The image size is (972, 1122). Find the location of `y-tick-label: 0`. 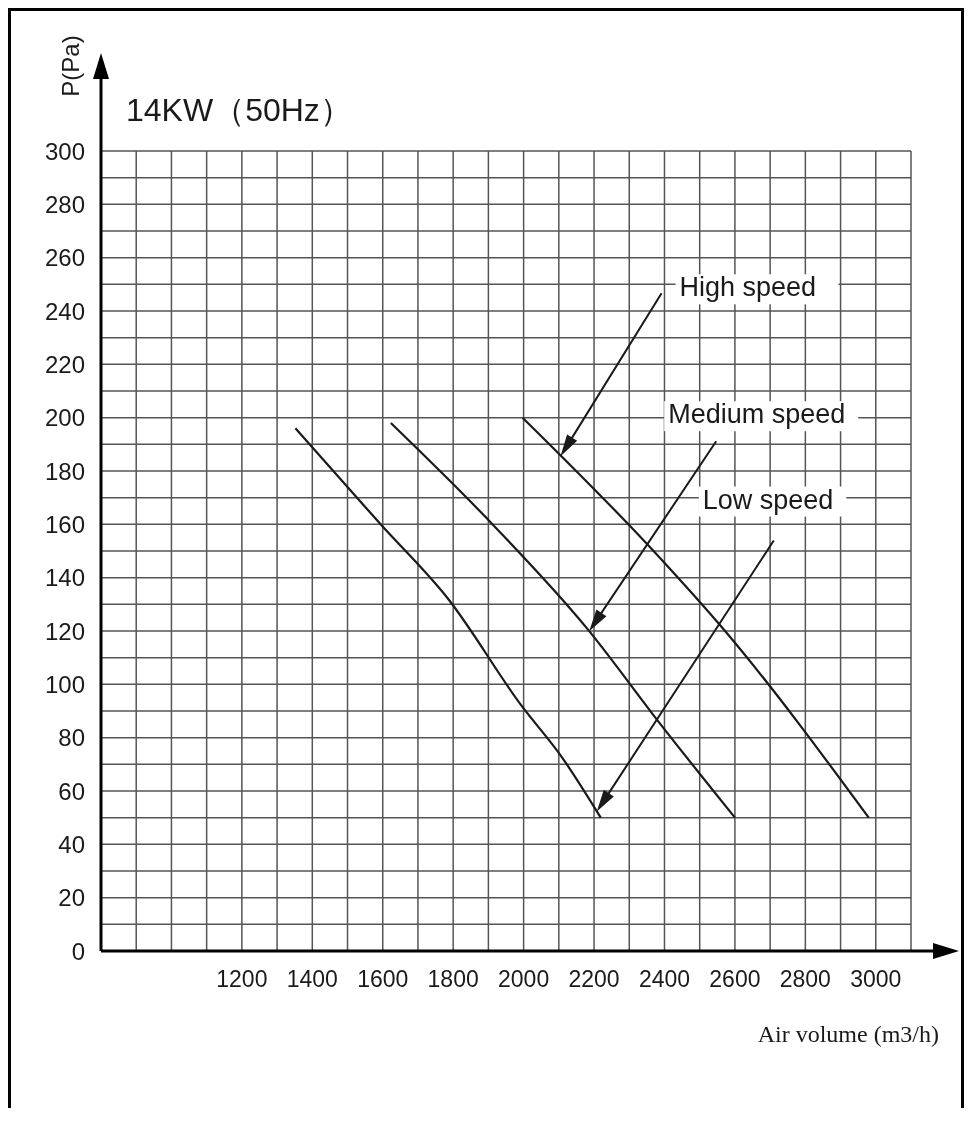

y-tick-label: 0 is located at coordinates (78, 951).